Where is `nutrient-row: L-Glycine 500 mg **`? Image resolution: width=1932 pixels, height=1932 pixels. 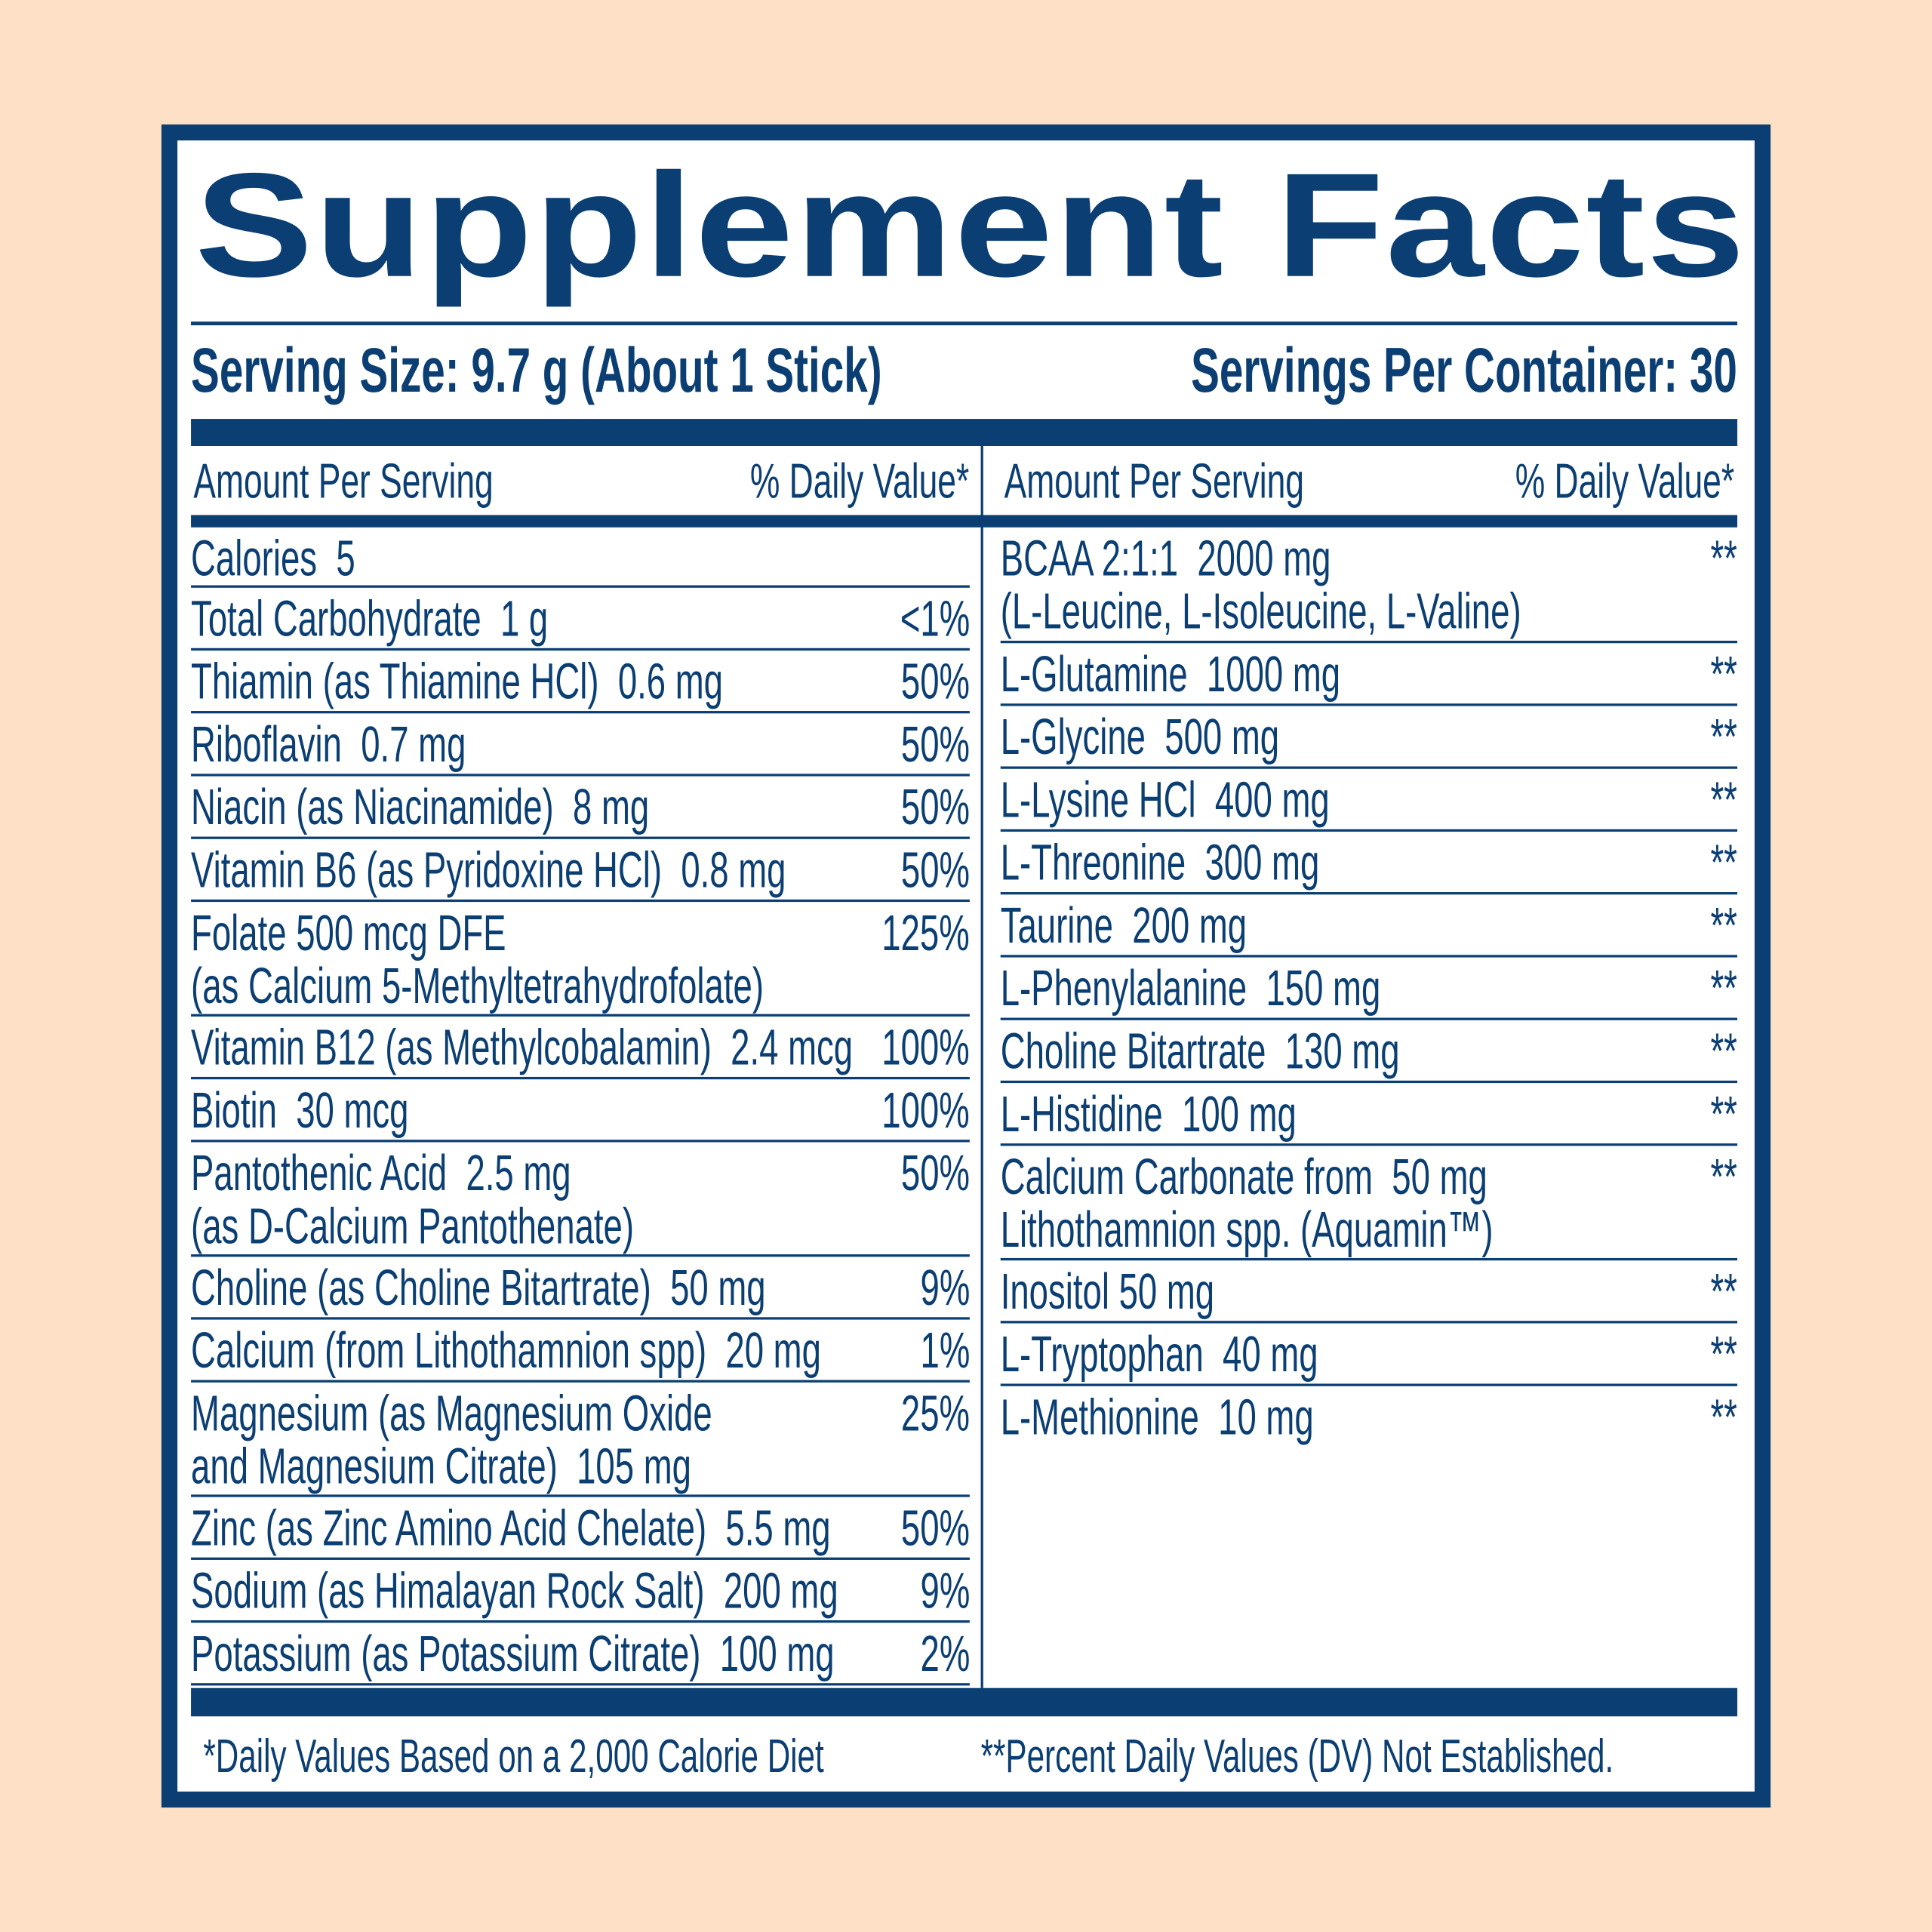
nutrient-row: L-Glycine 500 mg ** is located at coordinates (1369, 737).